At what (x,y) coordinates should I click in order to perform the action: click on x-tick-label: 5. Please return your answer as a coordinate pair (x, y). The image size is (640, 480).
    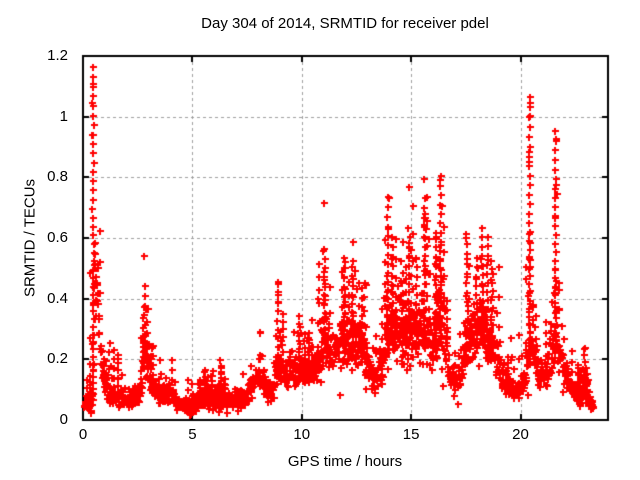
    Looking at the image, I should click on (192, 434).